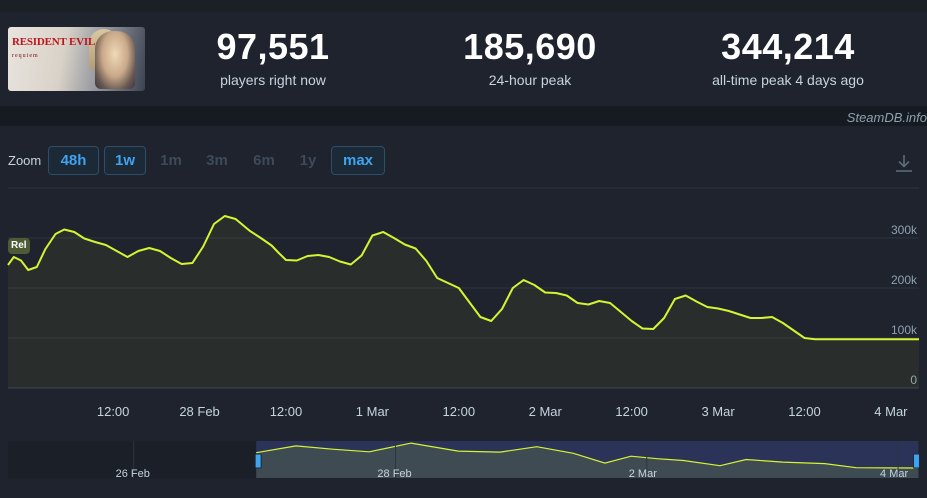  I want to click on navigator-right-handle, so click(916, 461).